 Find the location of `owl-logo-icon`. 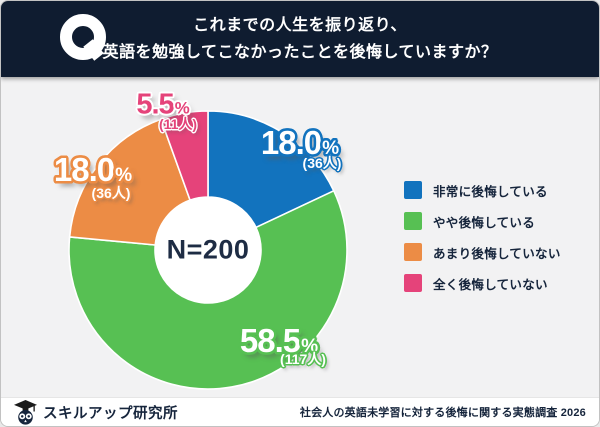

owl-logo-icon is located at coordinates (25, 412).